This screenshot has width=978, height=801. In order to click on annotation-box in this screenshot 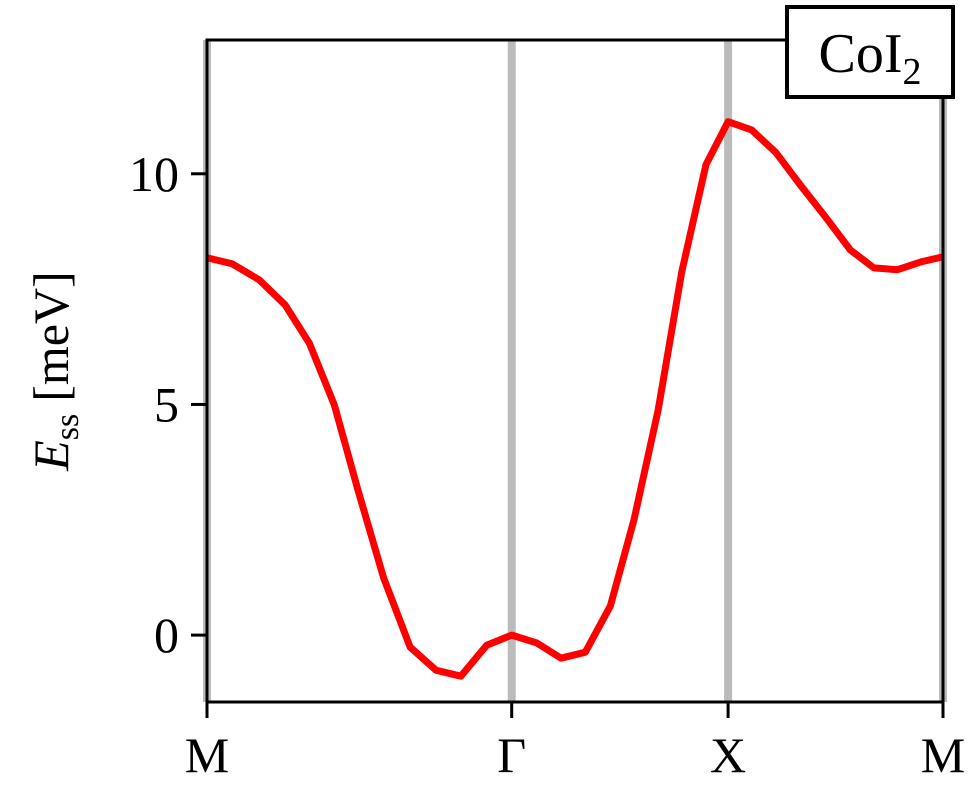, I will do `click(870, 52)`.